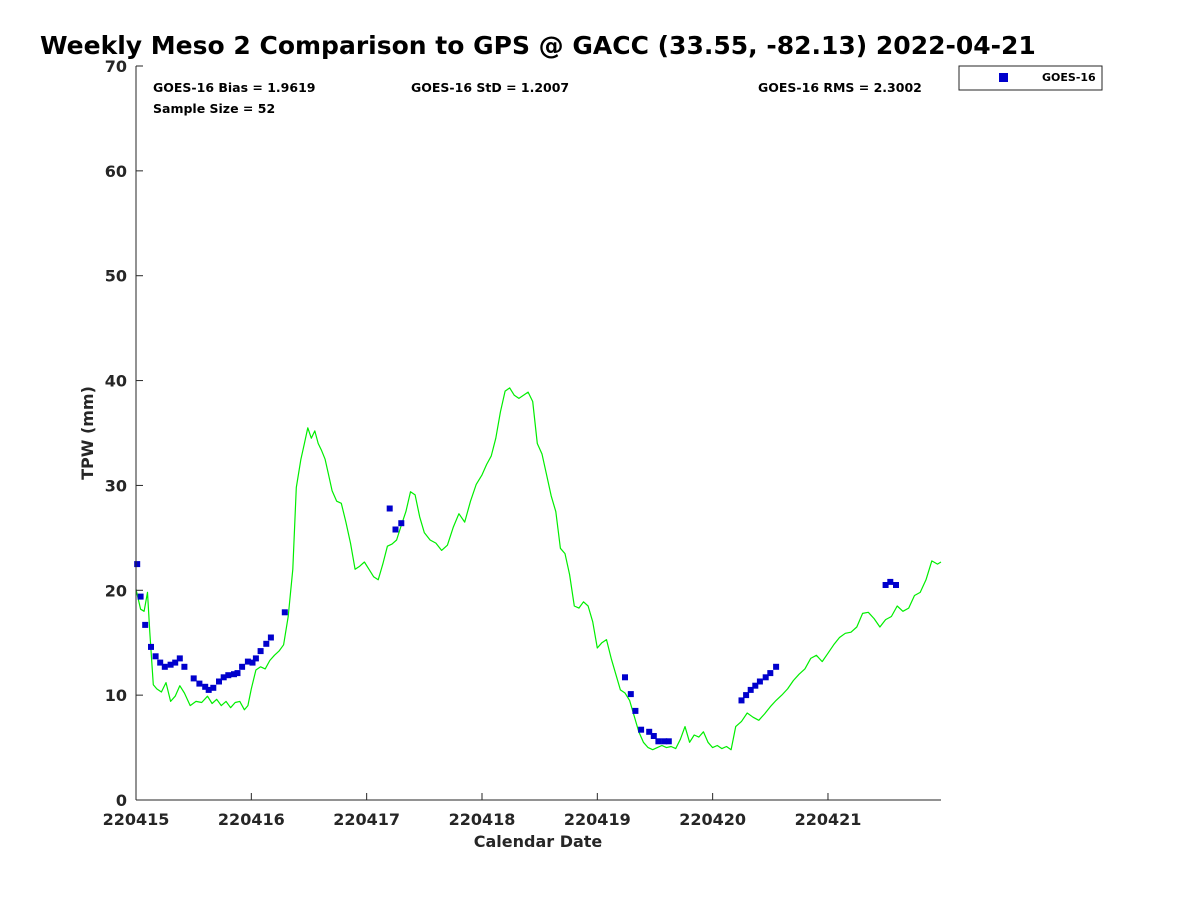 The height and width of the screenshot is (900, 1200). What do you see at coordinates (366, 819) in the screenshot?
I see `x-tick-label: 220417` at bounding box center [366, 819].